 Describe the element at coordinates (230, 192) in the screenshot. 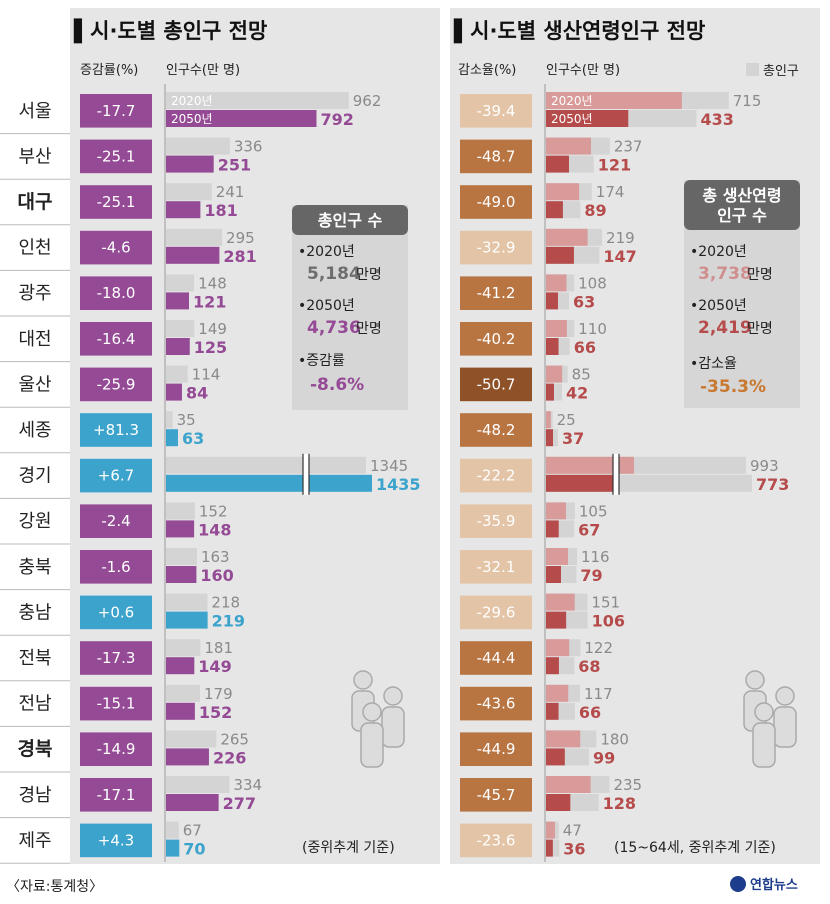

I see `left-value-2020: 241` at that location.